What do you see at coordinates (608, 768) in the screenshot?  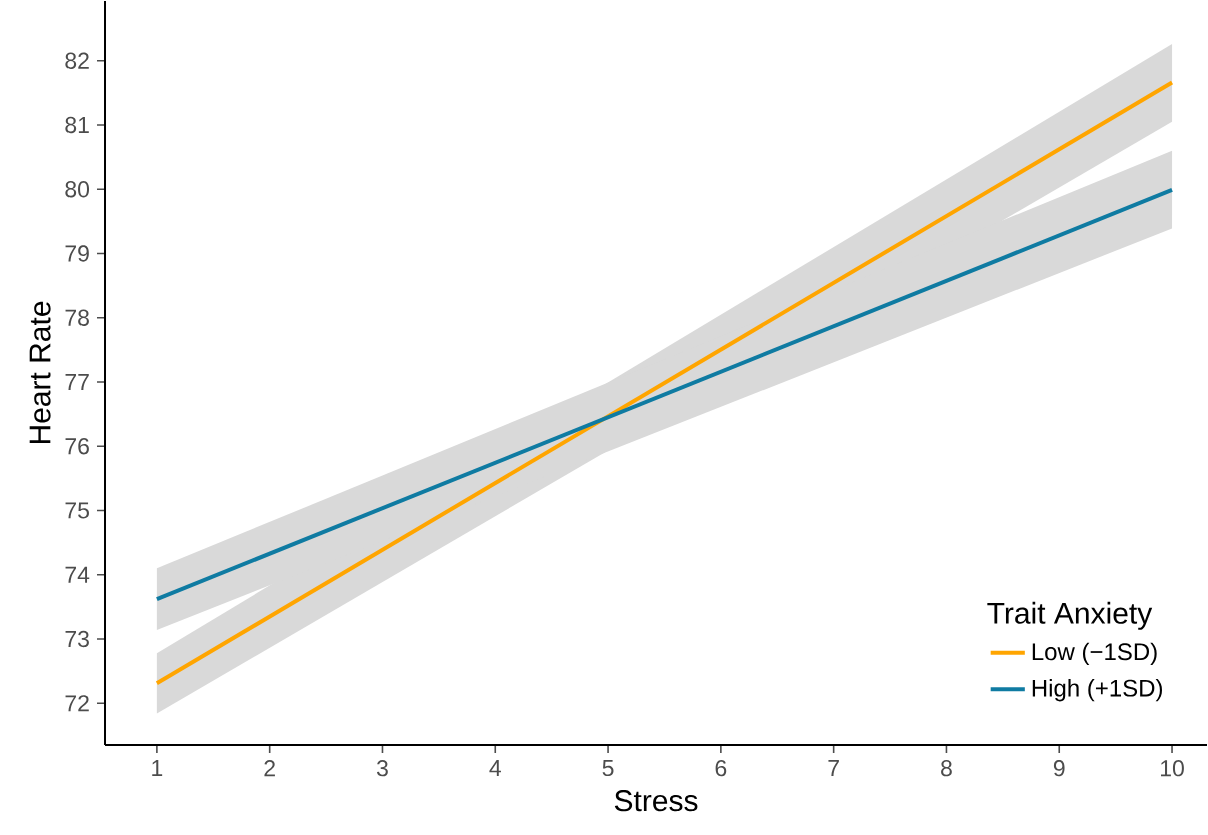 I see `x-tick-label: 5` at bounding box center [608, 768].